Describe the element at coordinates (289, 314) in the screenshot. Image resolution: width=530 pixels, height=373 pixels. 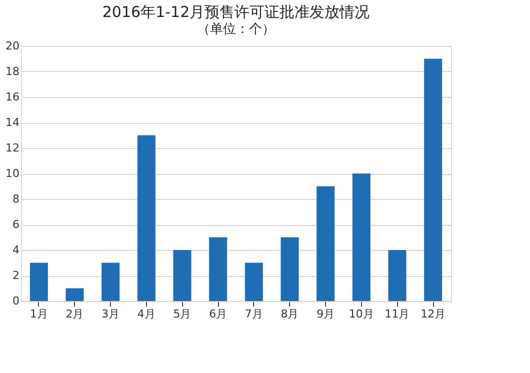
I see `x-tick-label: 8月` at that location.